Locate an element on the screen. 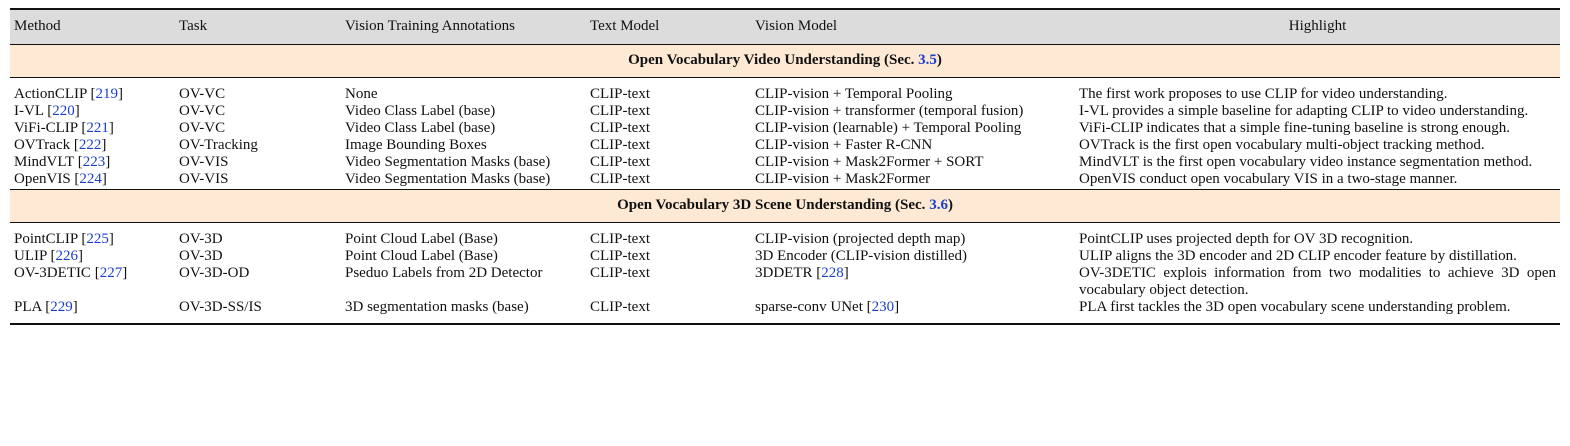 Image resolution: width=1570 pixels, height=446 pixels. annotations-cell: None is located at coordinates (361, 94).